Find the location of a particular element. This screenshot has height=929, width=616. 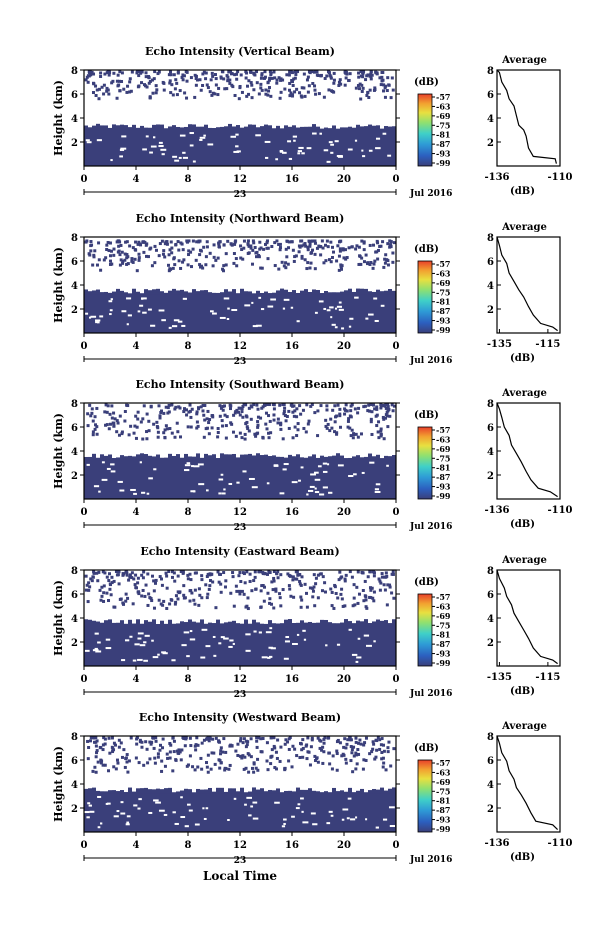

colorbar-tick-label: -93 is located at coordinates (443, 154).